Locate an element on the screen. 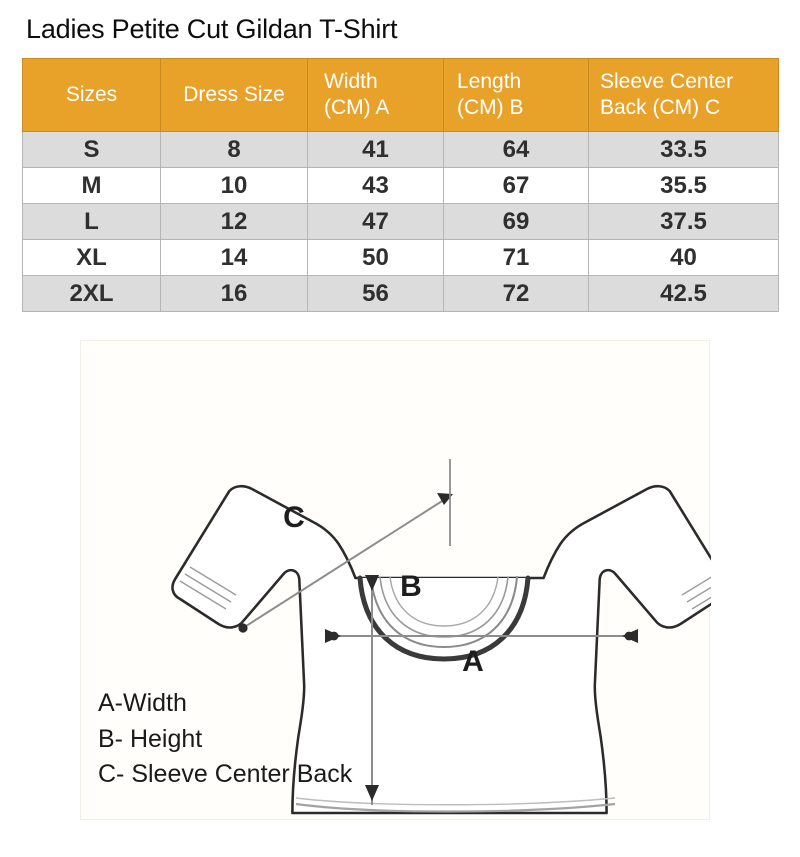 The image size is (800, 857). cell-sleeve: 42.5 is located at coordinates (683, 293).